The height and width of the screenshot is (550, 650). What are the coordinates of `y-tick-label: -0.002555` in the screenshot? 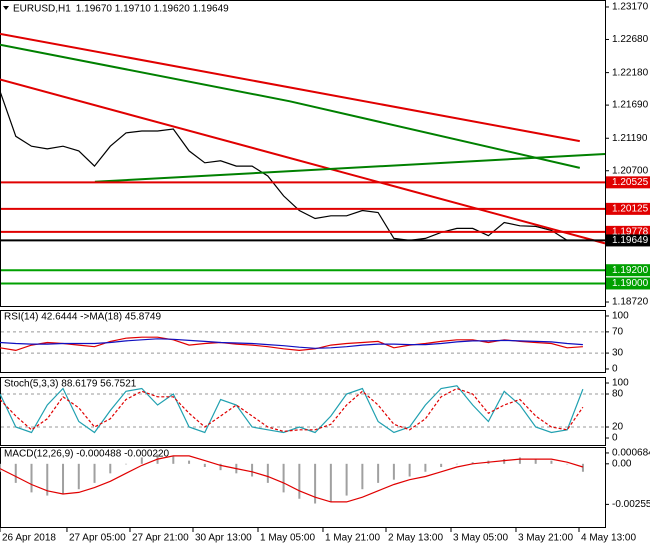 It's located at (631, 504).